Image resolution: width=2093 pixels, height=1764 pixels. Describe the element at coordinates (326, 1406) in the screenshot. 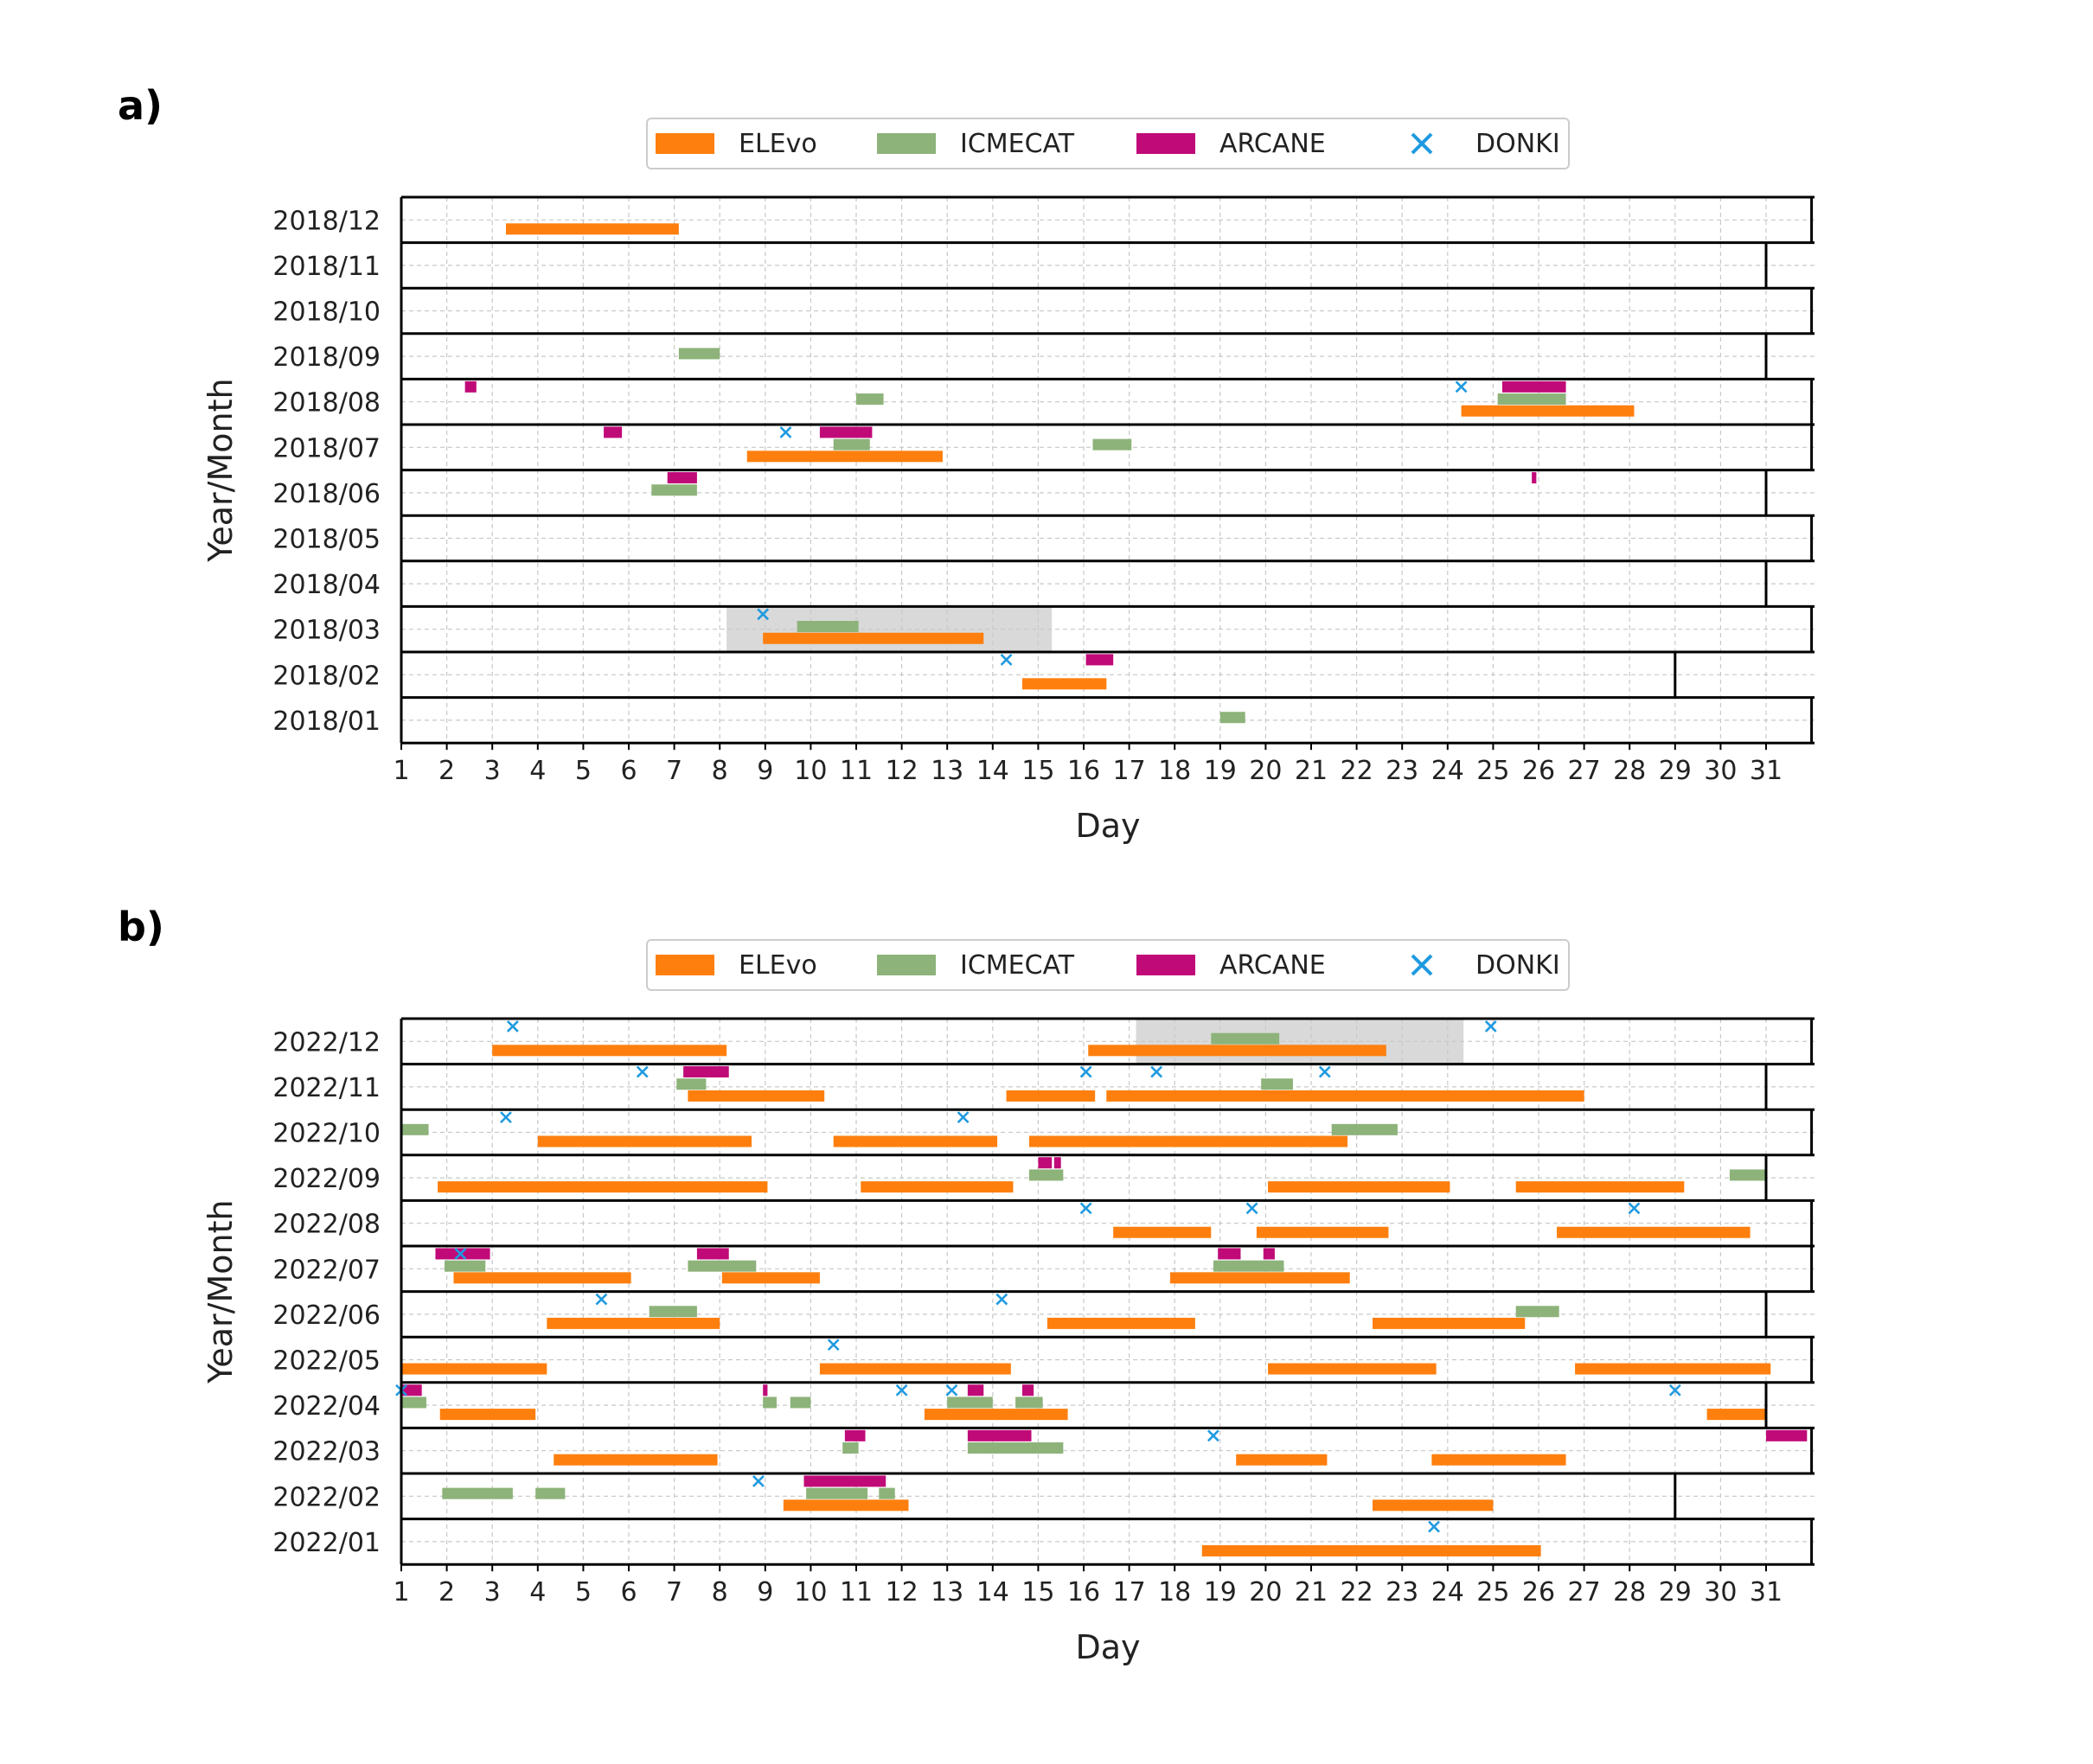

I see `month-label-2022-04: 2022/04` at that location.